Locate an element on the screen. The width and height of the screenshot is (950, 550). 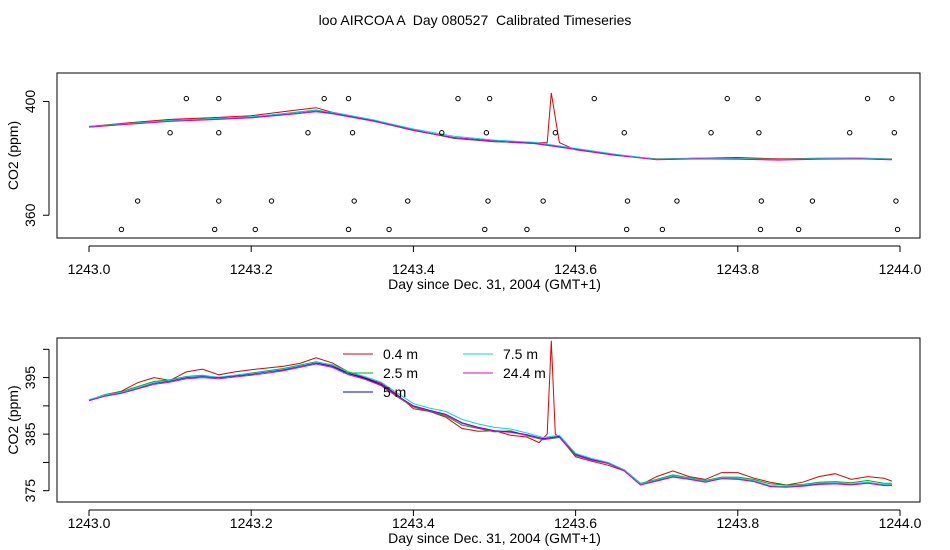
series-line-0-4-m is located at coordinates (490, 126).